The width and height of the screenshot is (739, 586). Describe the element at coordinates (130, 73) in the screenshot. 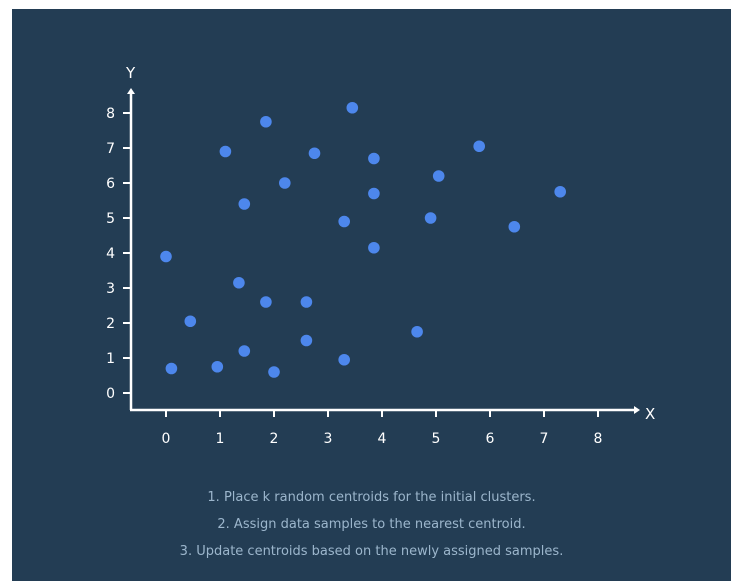

I see `y-axis-title: Y` at that location.